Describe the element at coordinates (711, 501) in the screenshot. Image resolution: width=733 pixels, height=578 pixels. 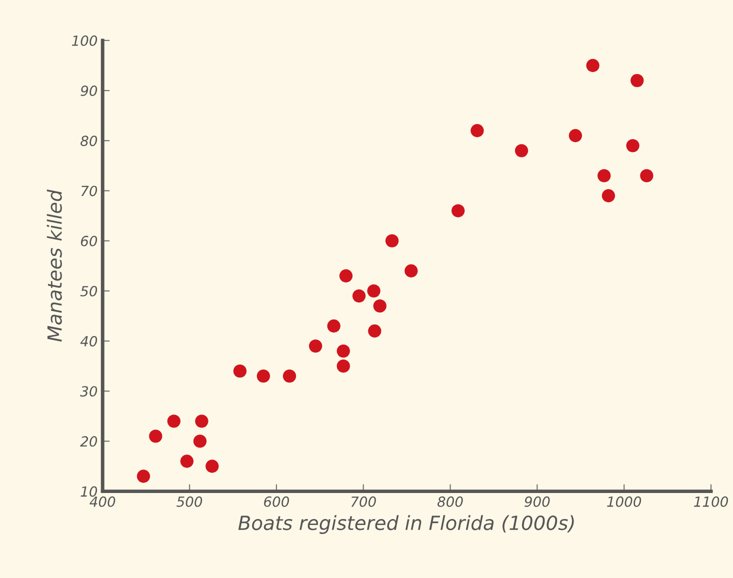
I see `x-tick-label: 1100` at that location.